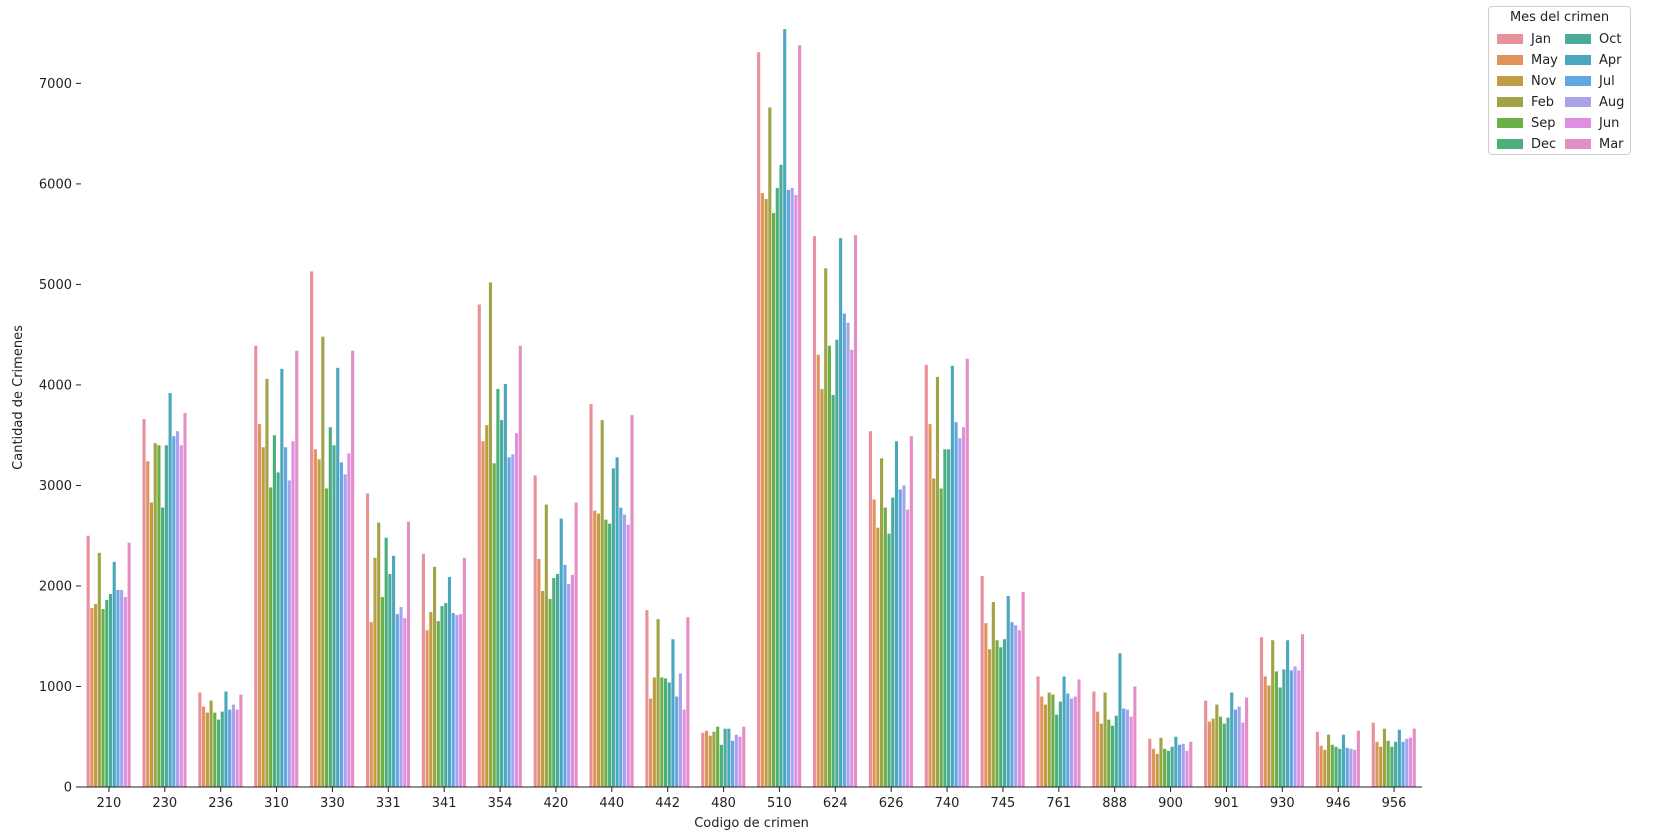  Describe the element at coordinates (1157, 770) in the screenshot. I see `bar-900-nov` at that location.